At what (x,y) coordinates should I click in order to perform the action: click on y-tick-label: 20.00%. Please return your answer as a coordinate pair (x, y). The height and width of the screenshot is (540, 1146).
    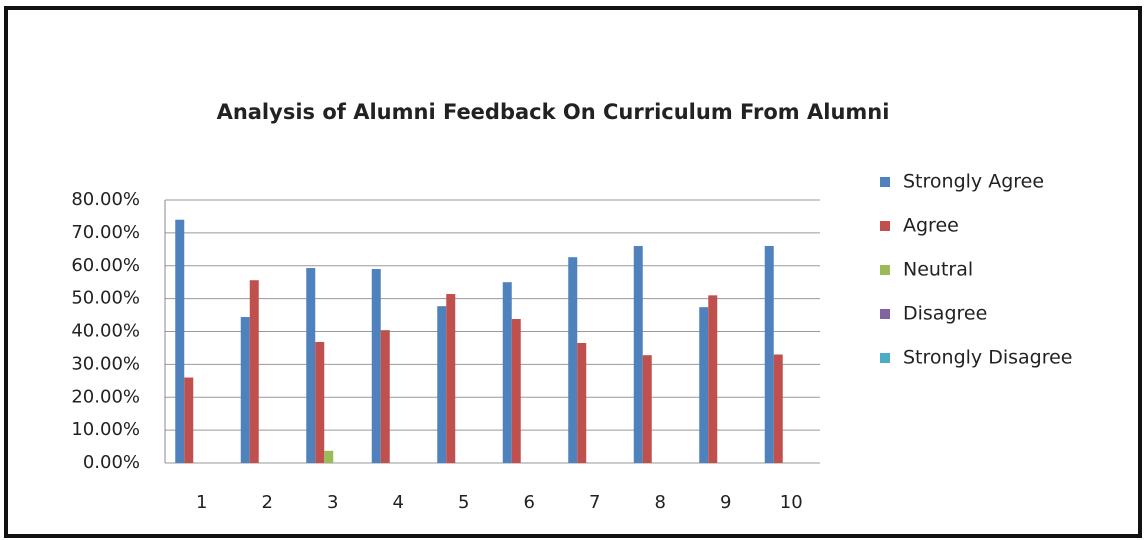
    Looking at the image, I should click on (105, 396).